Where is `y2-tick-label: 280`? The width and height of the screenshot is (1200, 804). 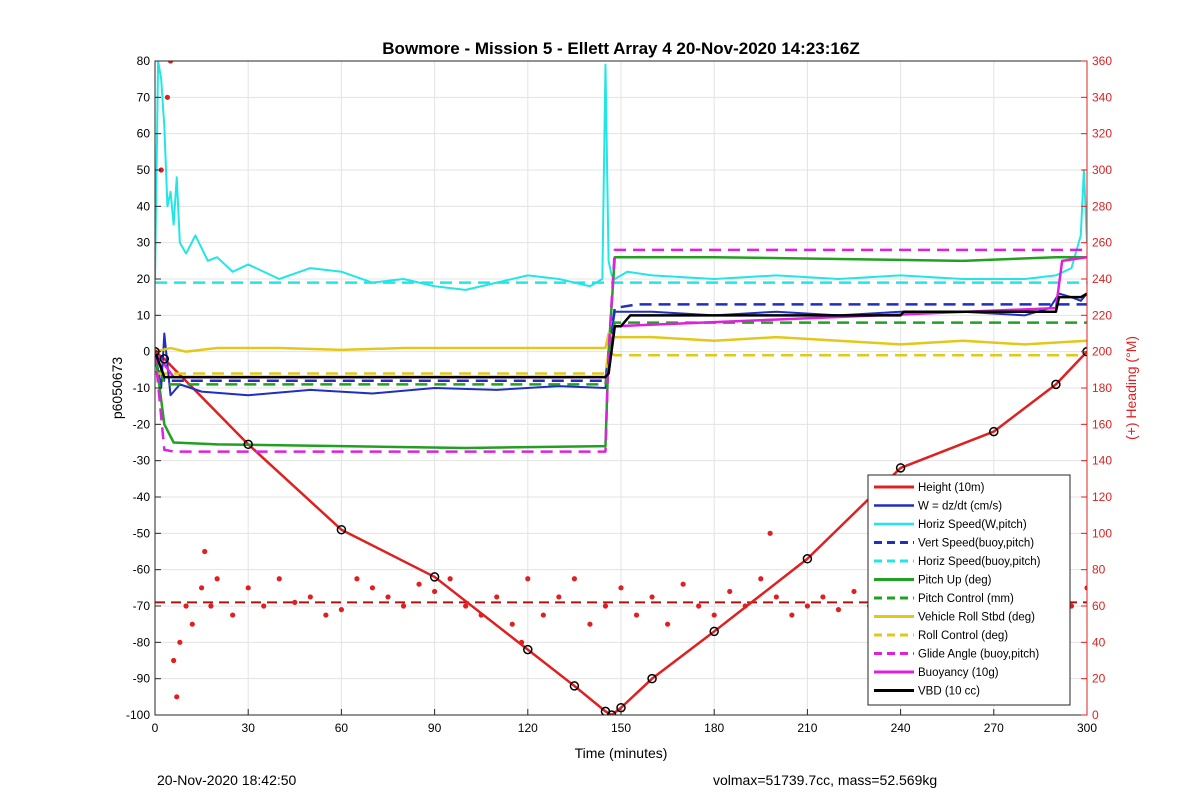
y2-tick-label: 280 is located at coordinates (1102, 206).